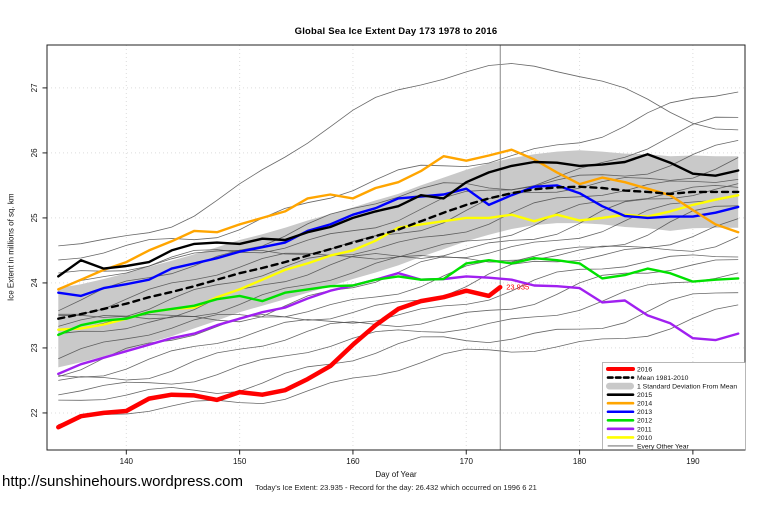  I want to click on x-tick-label: 180, so click(580, 461).